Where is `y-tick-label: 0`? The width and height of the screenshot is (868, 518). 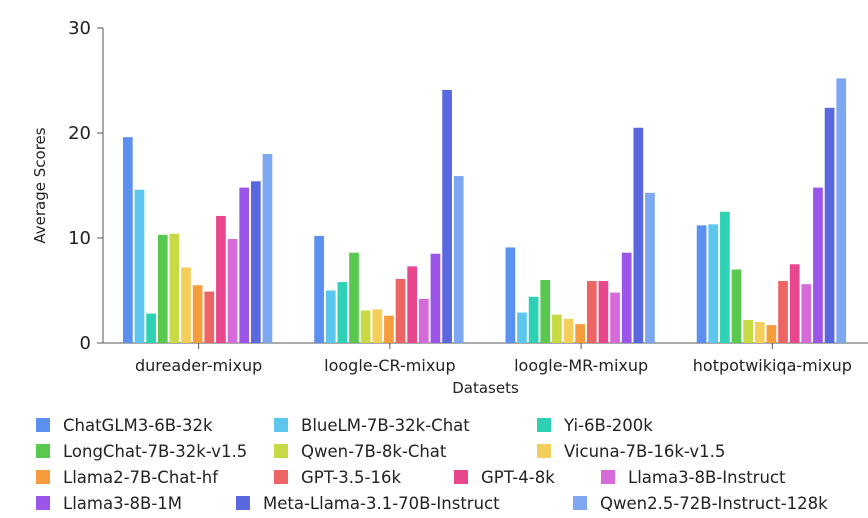
y-tick-label: 0 is located at coordinates (85, 343).